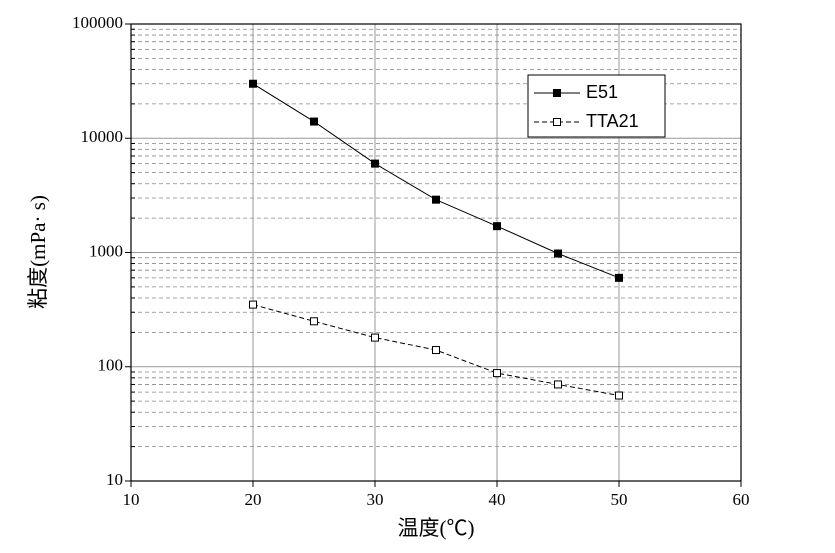  What do you see at coordinates (375, 499) in the screenshot?
I see `x-tick-label: 30` at bounding box center [375, 499].